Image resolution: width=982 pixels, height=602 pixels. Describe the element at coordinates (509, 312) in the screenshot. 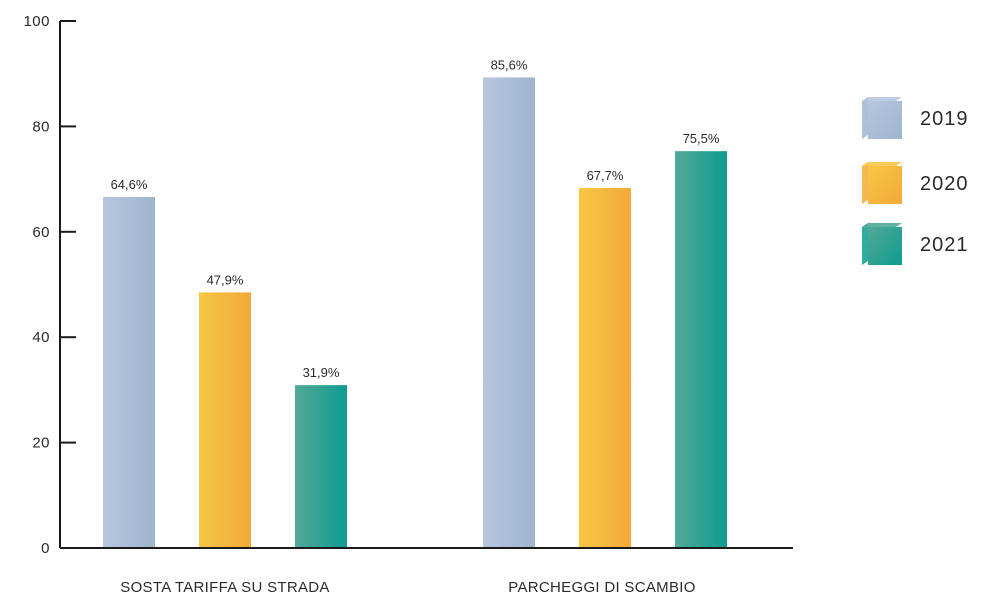

I see `bar-2019-parcheggi` at that location.